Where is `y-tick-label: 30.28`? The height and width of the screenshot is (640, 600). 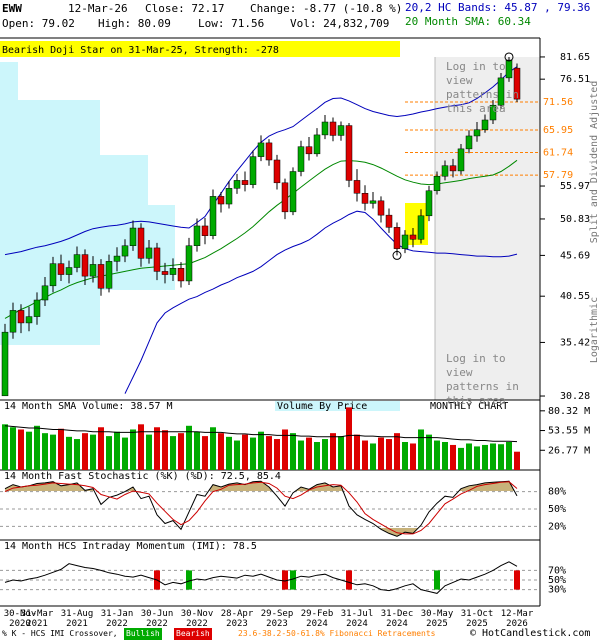 y-tick-label: 30.28 is located at coordinates (575, 396).